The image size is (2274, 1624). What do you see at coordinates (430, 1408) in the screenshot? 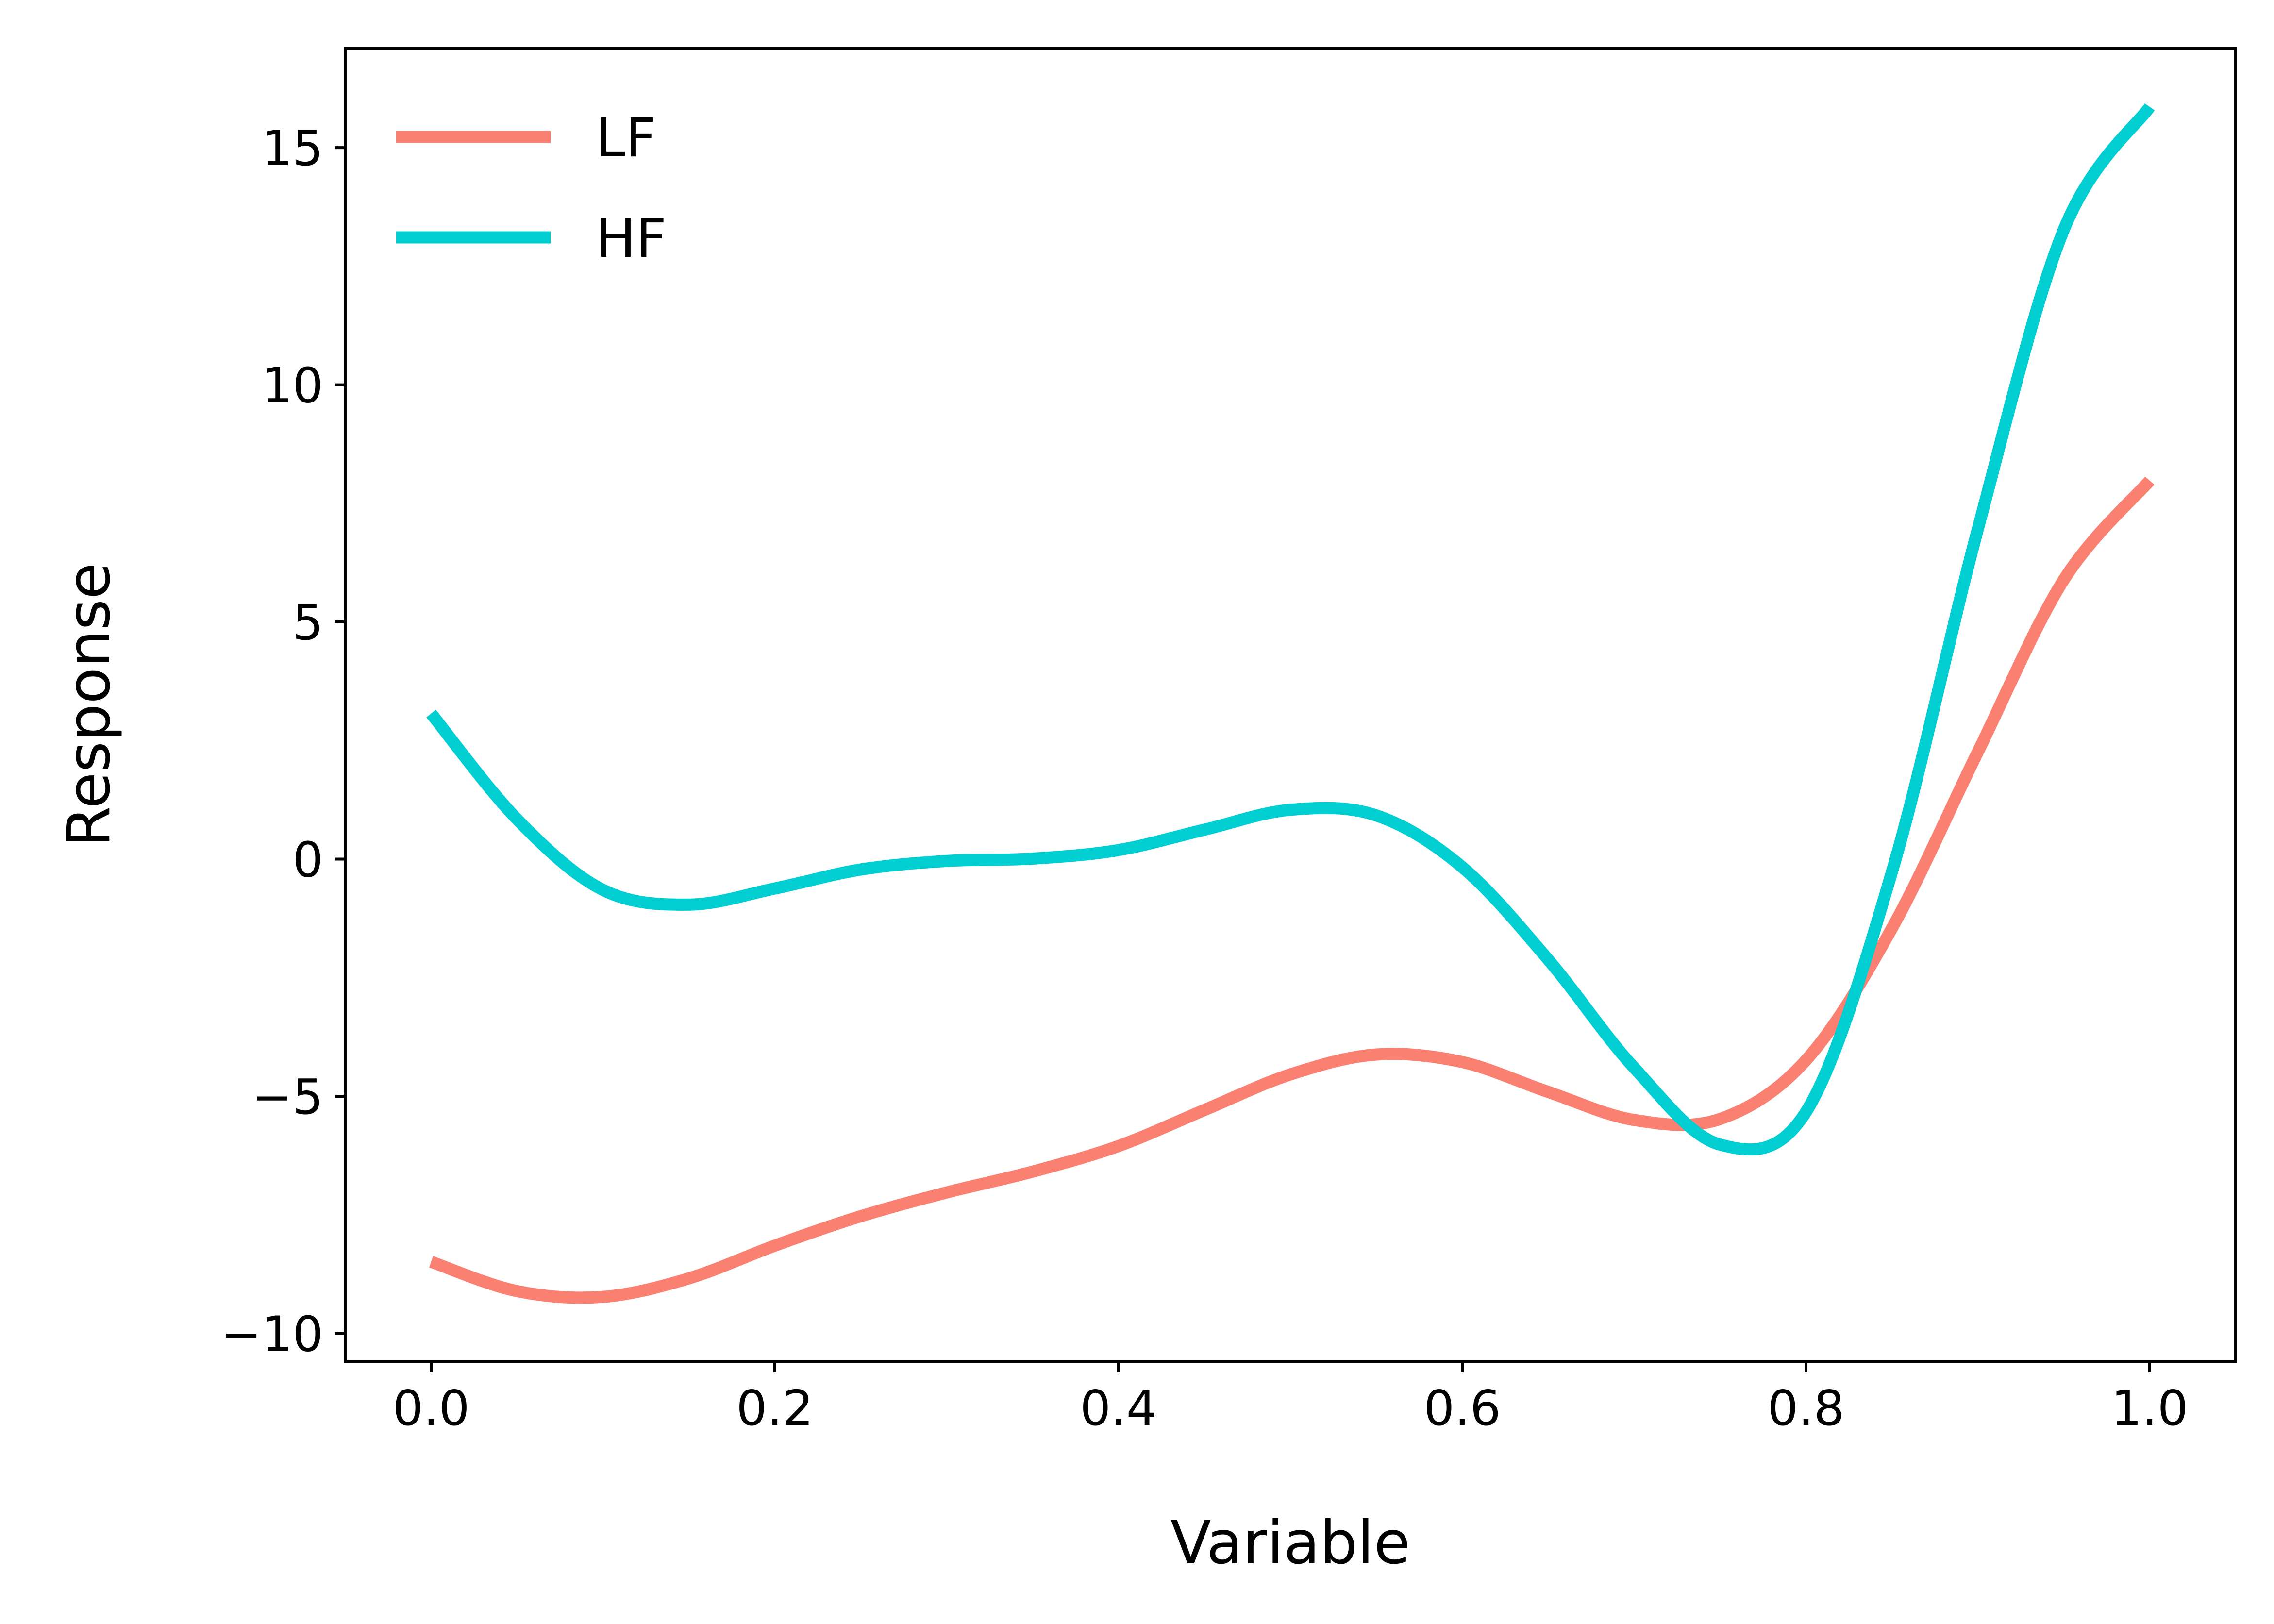
I see `x-tick-label: 0.0` at bounding box center [430, 1408].